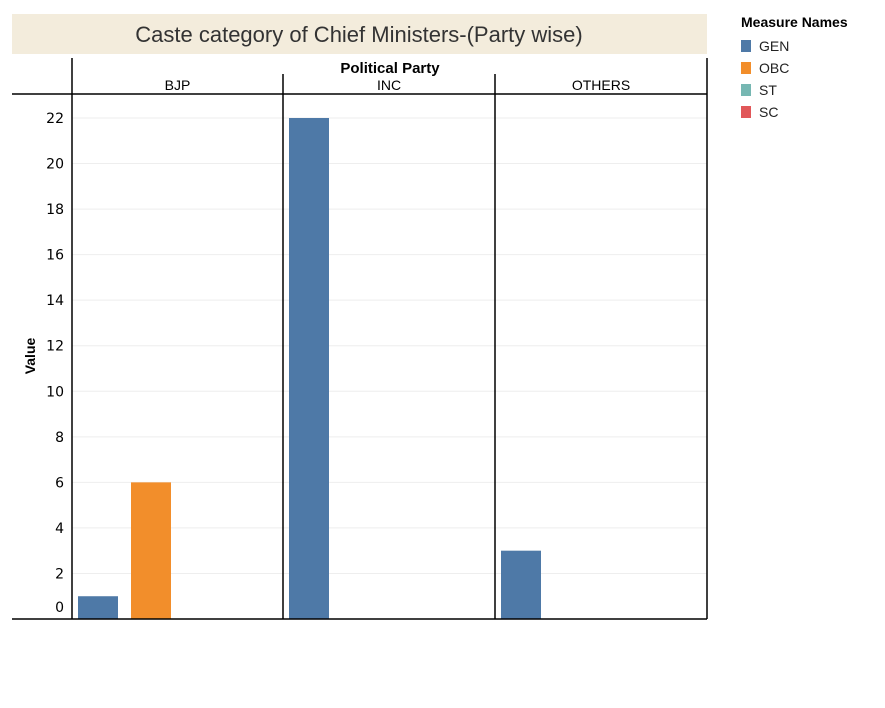 This screenshot has width=885, height=708. I want to click on legend-label: SC, so click(769, 112).